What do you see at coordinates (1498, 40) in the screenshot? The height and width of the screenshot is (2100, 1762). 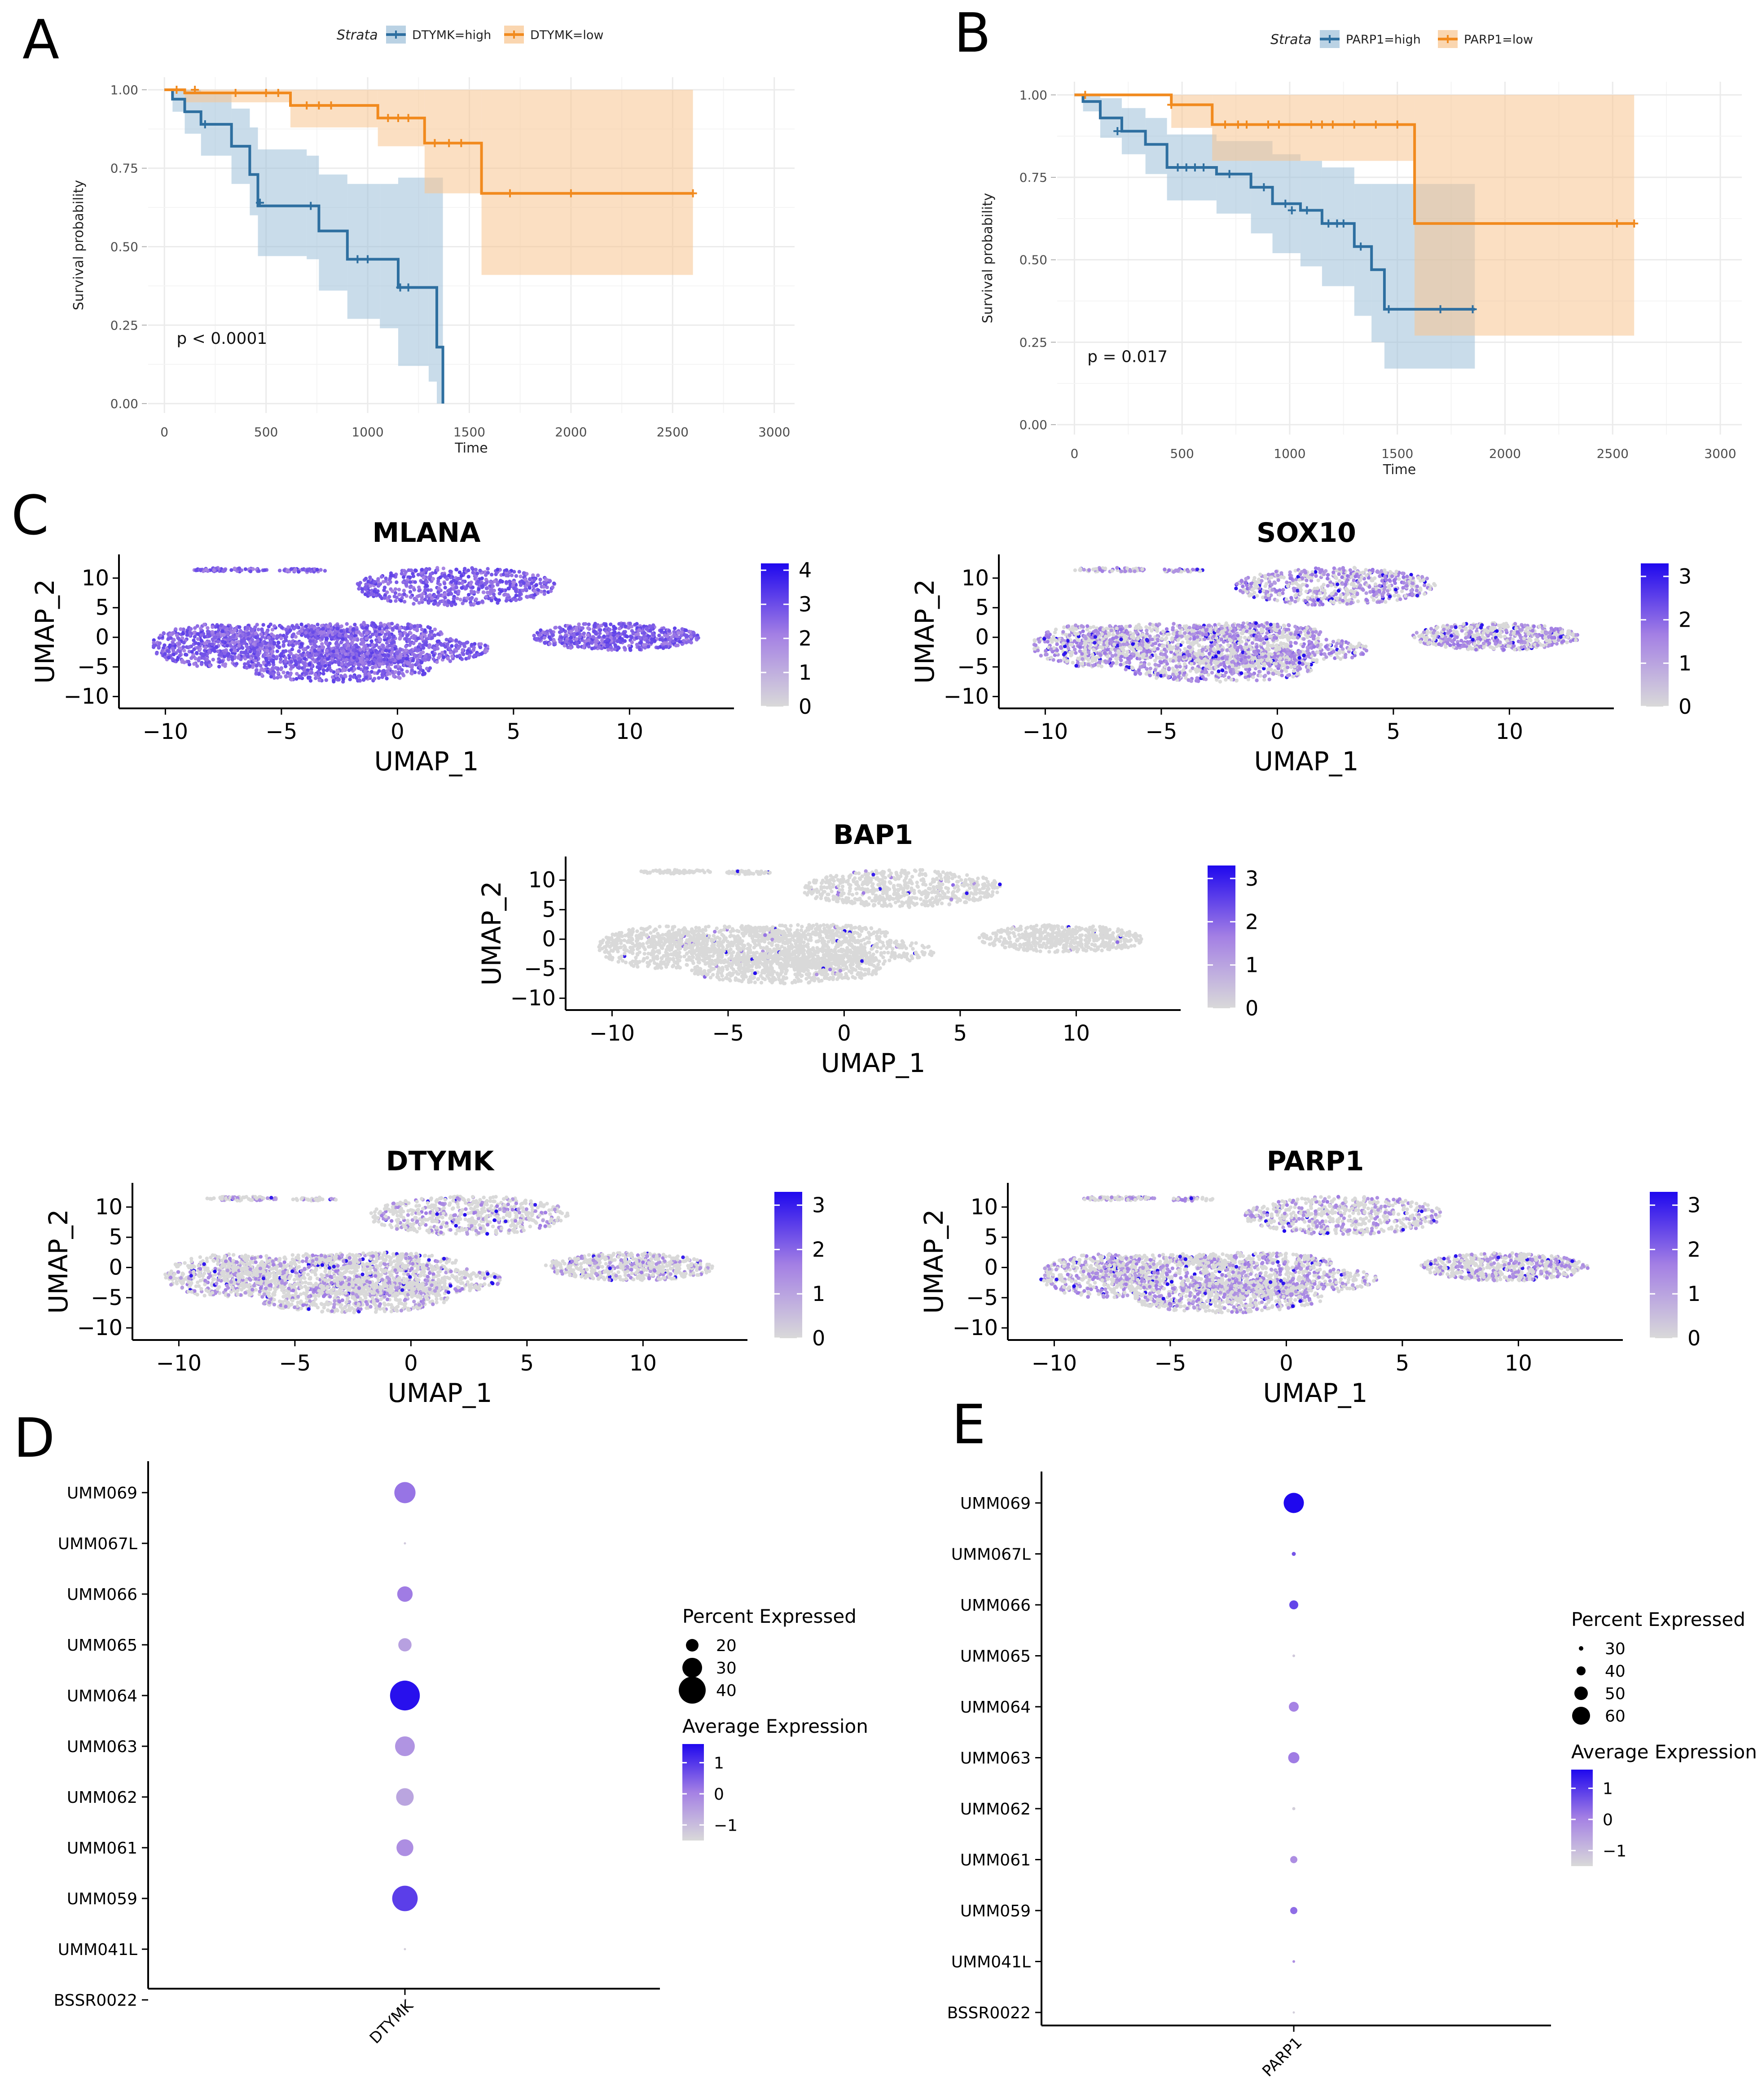 I see `legend-label: PARP1=low` at bounding box center [1498, 40].